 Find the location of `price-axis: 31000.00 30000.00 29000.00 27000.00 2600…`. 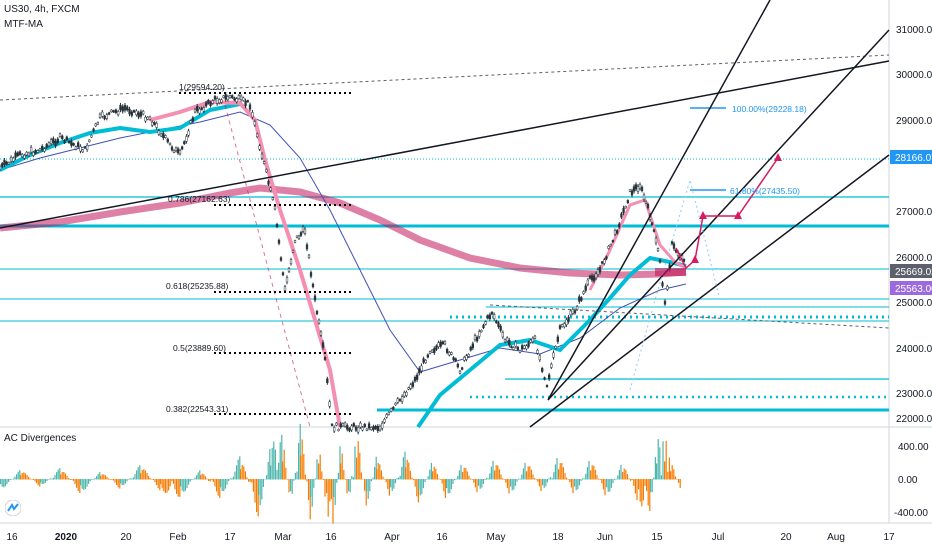

price-axis: 31000.00 30000.00 29000.00 27000.00 2600… is located at coordinates (914, 225).